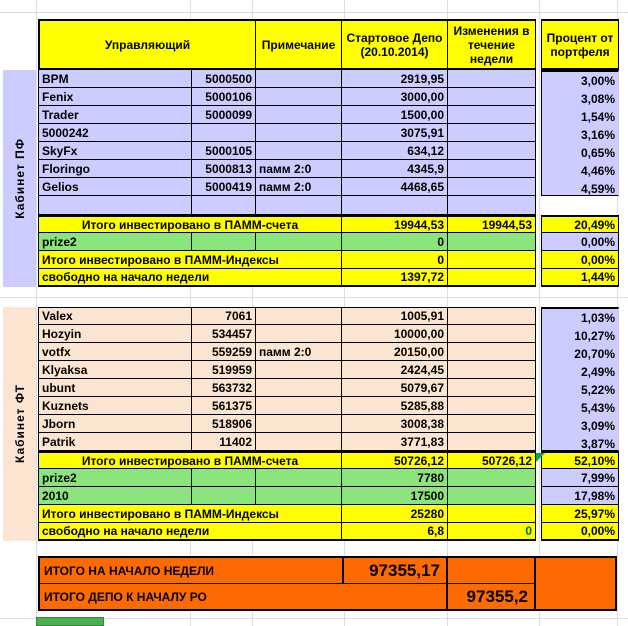 This screenshot has height=626, width=628. I want to click on header-note: Примечание, so click(299, 44).